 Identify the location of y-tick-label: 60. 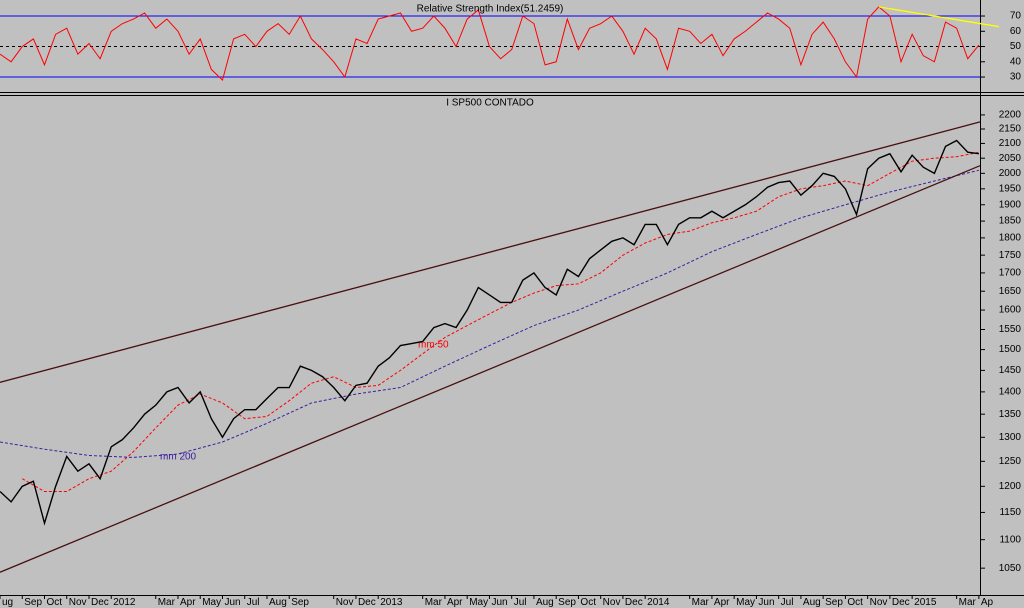
(1016, 31).